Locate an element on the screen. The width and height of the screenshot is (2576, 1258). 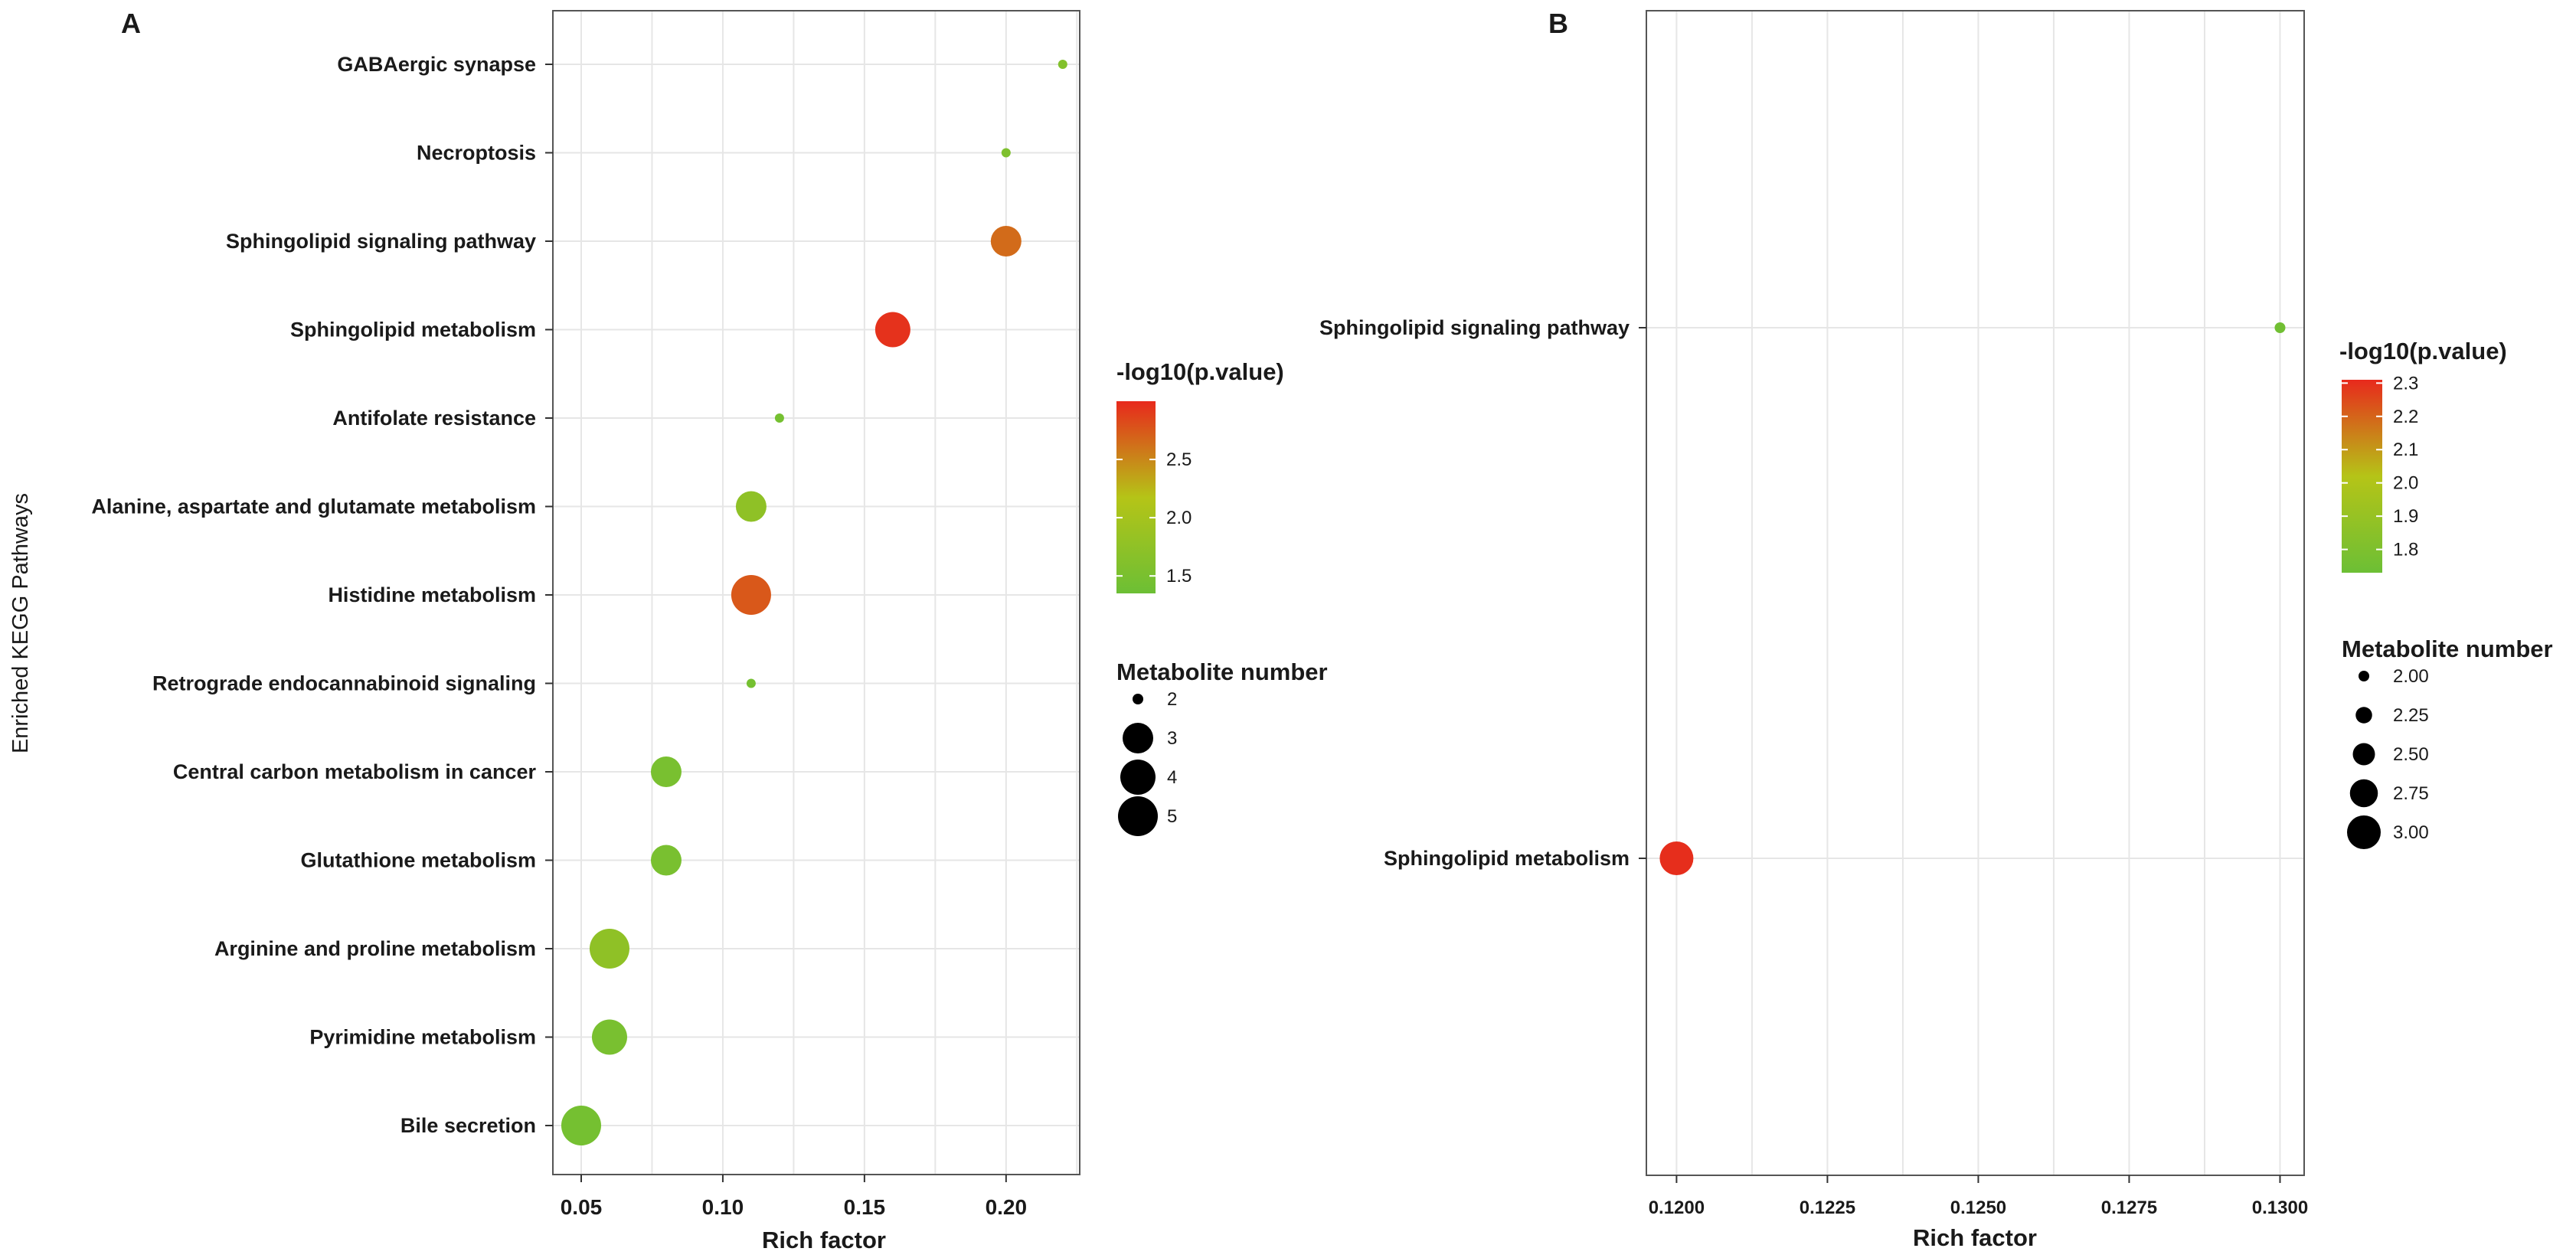
panel-a-category-label: Sphingolipid signaling pathway is located at coordinates (381, 241).